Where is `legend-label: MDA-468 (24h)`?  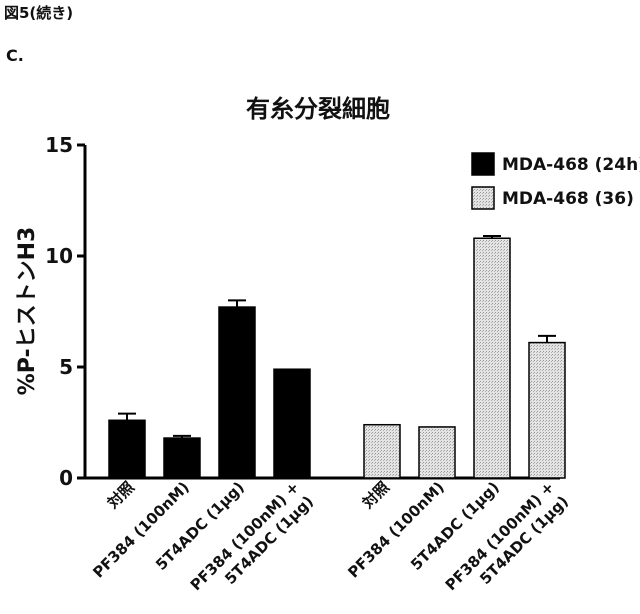 legend-label: MDA-468 (24h) is located at coordinates (571, 165).